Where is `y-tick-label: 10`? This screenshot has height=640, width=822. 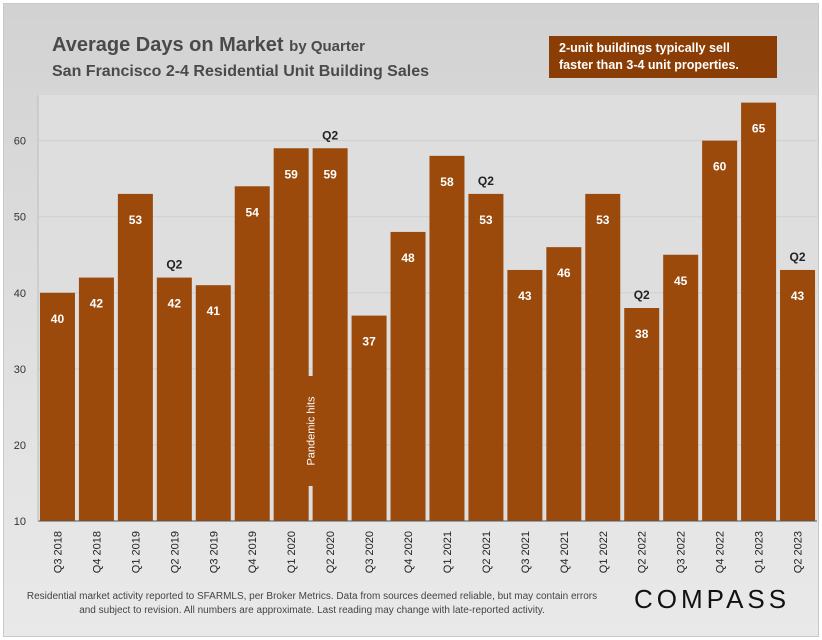 y-tick-label: 10 is located at coordinates (20, 522).